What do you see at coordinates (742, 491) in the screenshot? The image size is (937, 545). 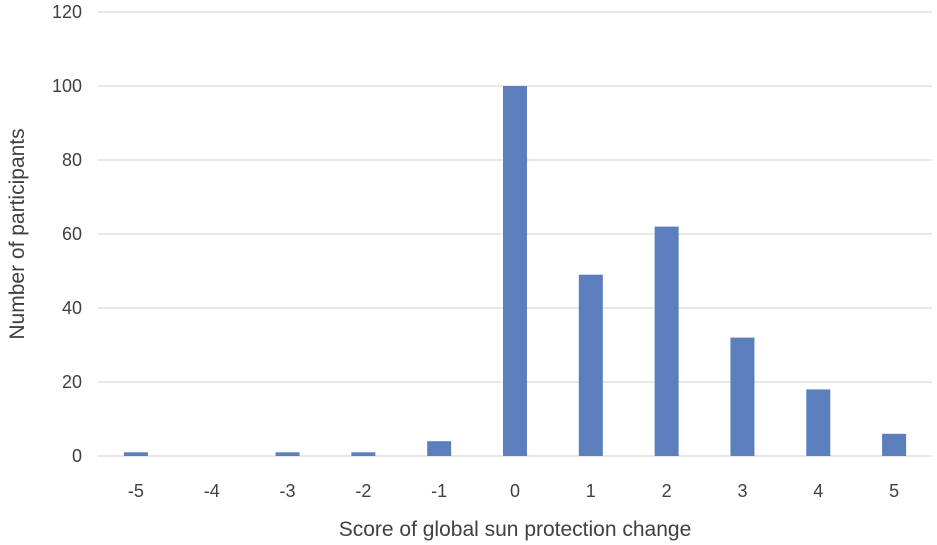 I see `x-tick-label: 3` at bounding box center [742, 491].